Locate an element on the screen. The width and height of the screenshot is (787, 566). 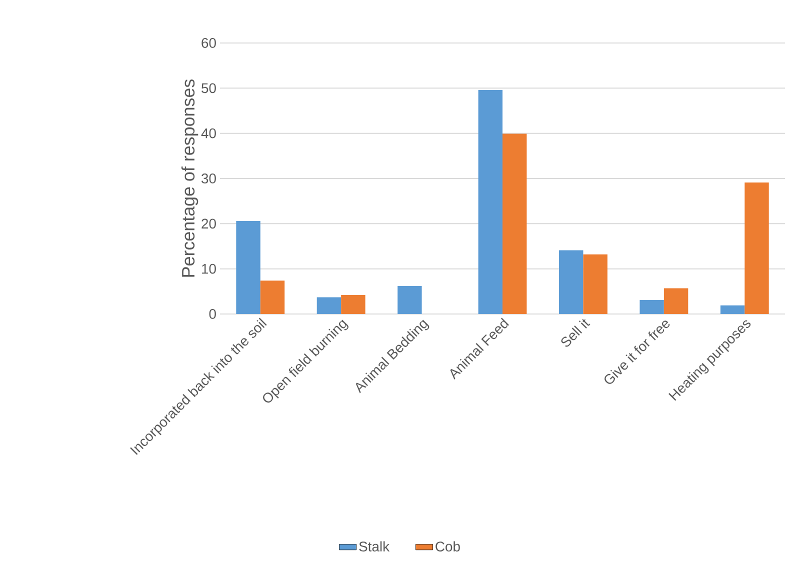
y-tick-label: 20 is located at coordinates (209, 223).